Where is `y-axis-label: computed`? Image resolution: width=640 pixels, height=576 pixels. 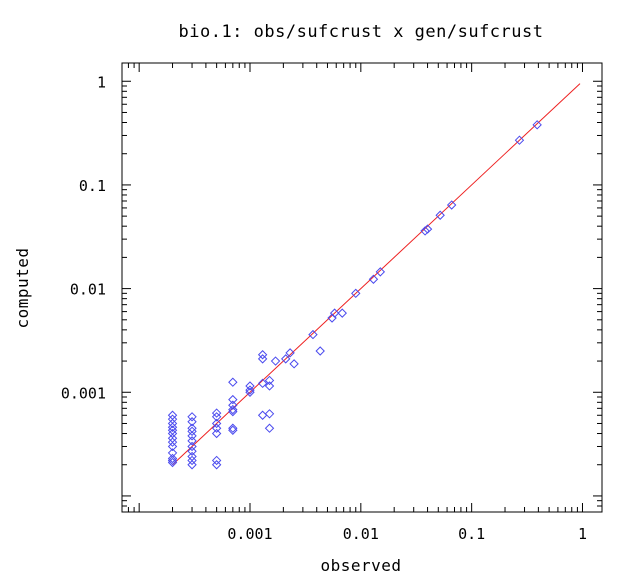
y-axis-label: computed is located at coordinates (22, 287).